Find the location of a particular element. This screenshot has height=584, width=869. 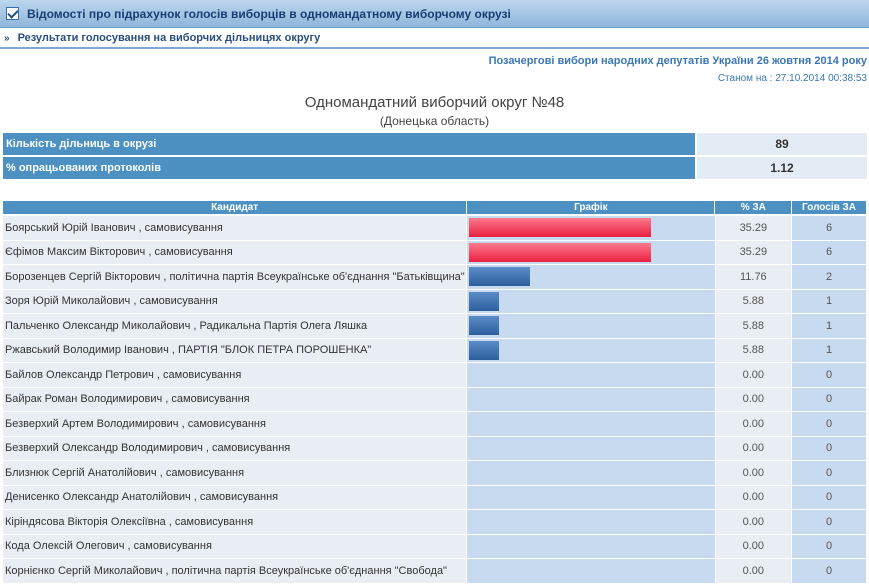

stations-count-value: 89 is located at coordinates (782, 144).